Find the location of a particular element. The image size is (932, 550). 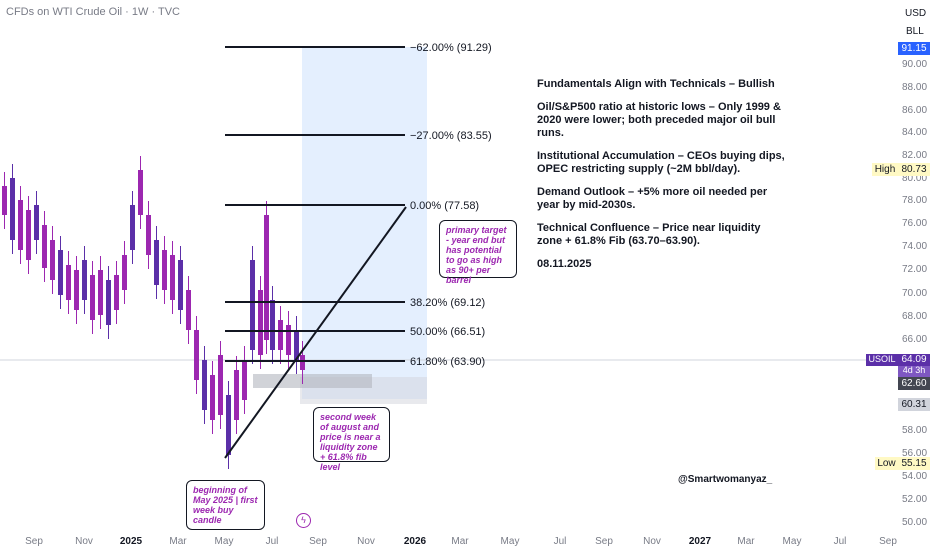

time-tick: 2025 is located at coordinates (131, 541).